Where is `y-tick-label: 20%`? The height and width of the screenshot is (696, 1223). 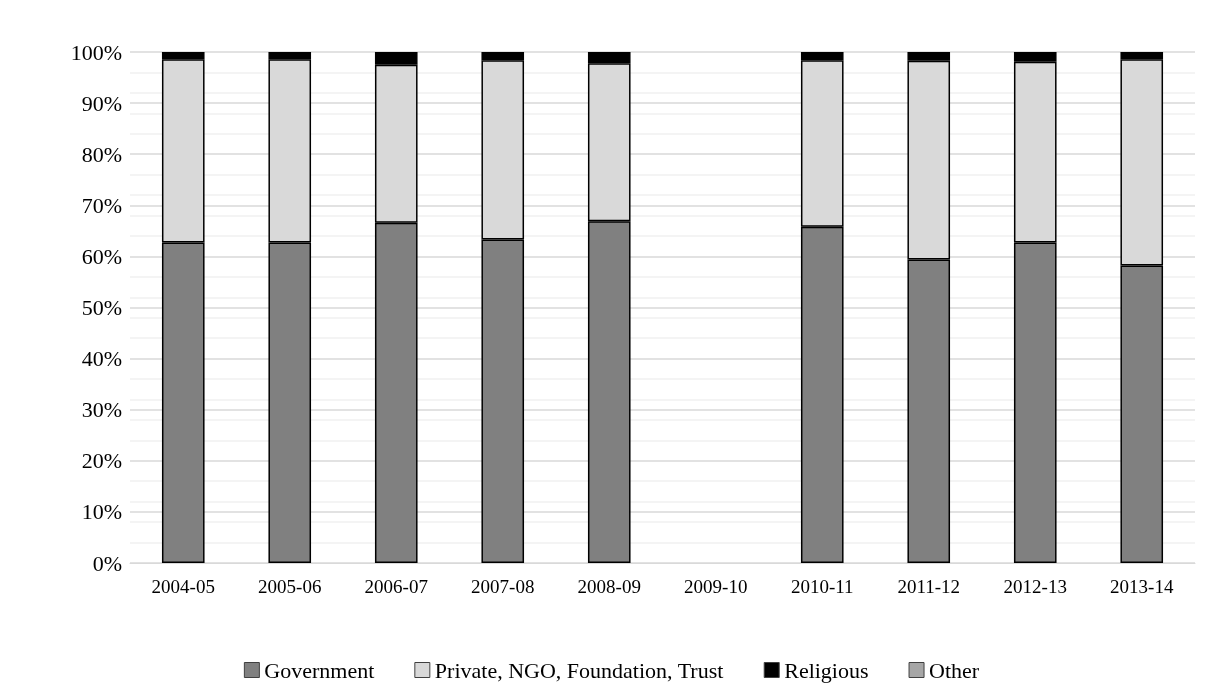 y-tick-label: 20% is located at coordinates (101, 461).